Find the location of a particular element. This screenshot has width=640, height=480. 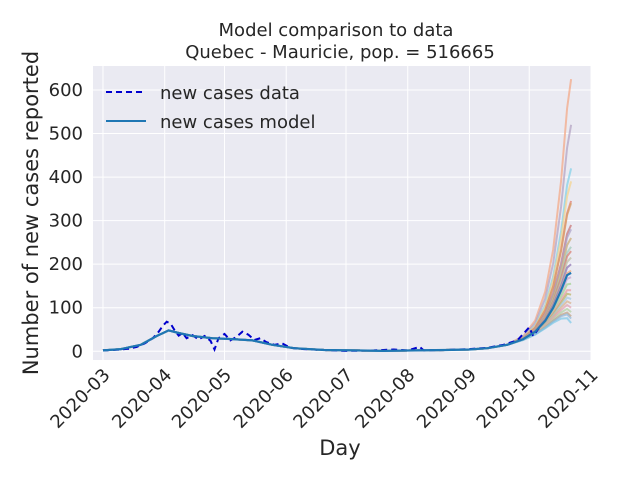

x-tick-label: 2020-05 is located at coordinates (202, 399).